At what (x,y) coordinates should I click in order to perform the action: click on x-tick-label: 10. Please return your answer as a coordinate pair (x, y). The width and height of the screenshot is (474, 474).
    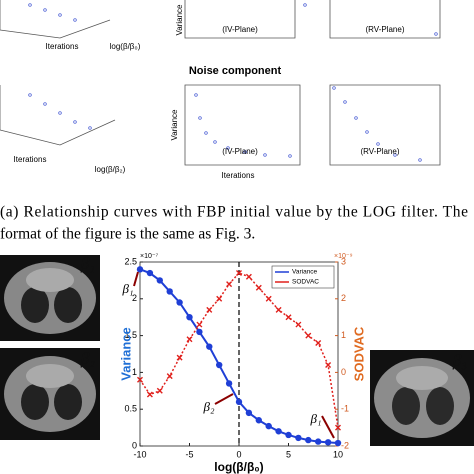
    Looking at the image, I should click on (338, 454).